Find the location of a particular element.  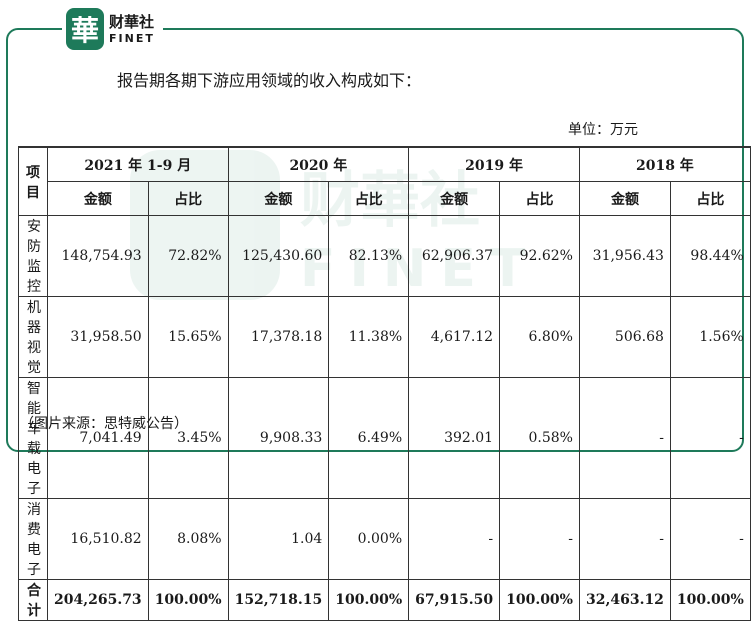

header-item: 项目 is located at coordinates (33, 181).